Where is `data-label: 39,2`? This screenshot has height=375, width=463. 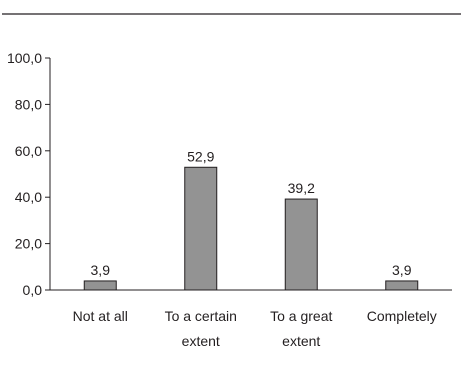 data-label: 39,2 is located at coordinates (301, 188).